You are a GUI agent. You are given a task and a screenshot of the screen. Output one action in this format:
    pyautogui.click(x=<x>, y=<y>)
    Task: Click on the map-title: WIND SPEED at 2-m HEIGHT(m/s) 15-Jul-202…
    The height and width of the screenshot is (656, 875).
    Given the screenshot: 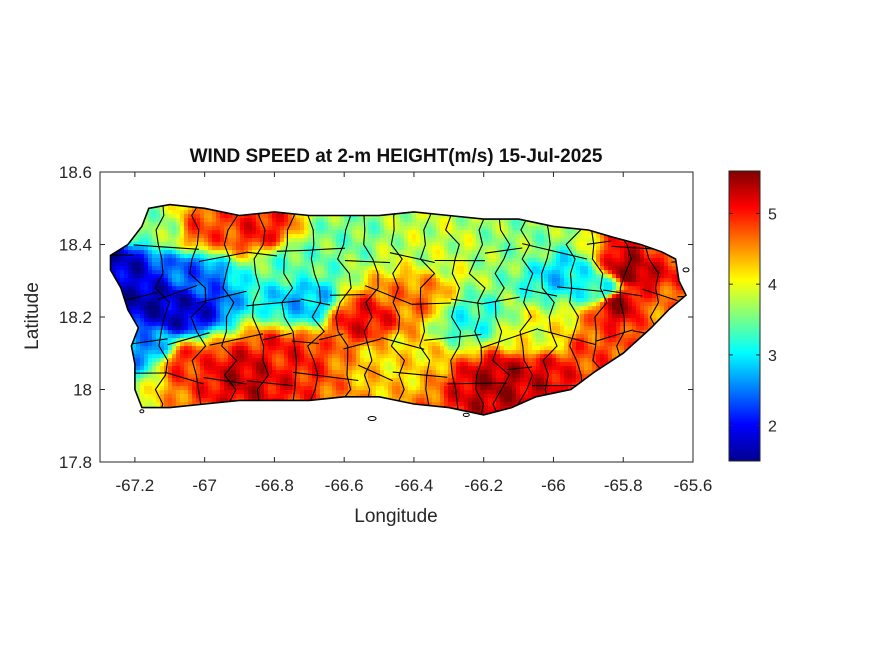 What is the action you would take?
    pyautogui.click(x=396, y=156)
    